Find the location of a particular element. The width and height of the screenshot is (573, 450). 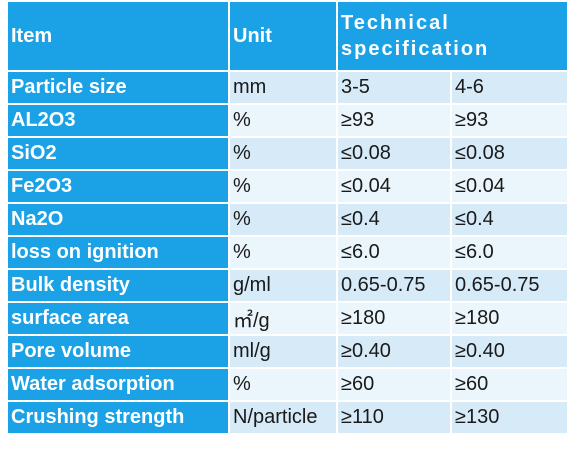

row-label: Na2O is located at coordinates (118, 219).